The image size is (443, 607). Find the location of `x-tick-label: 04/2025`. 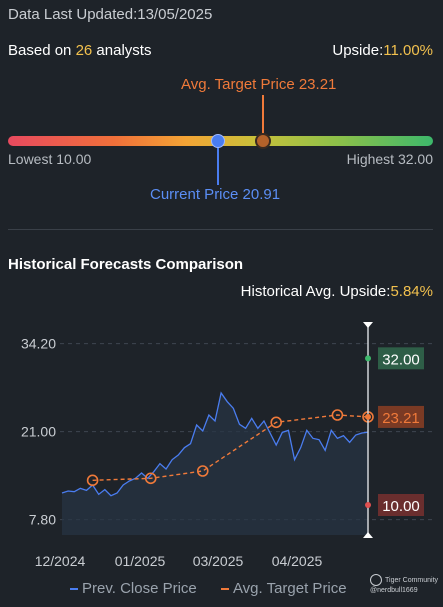

x-tick-label: 04/2025 is located at coordinates (297, 561).